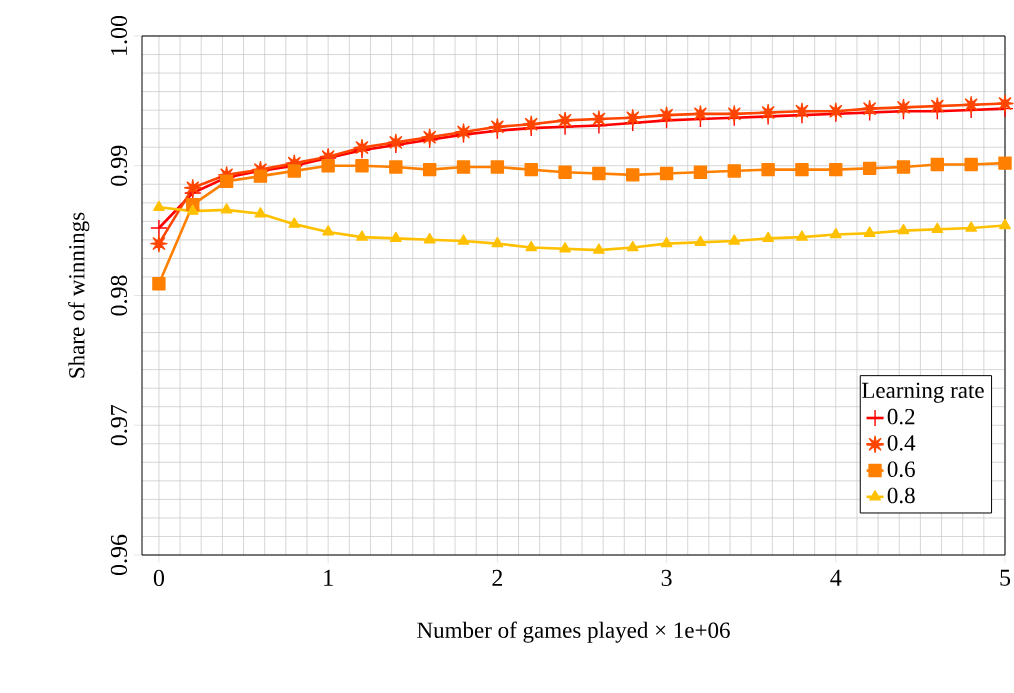 The width and height of the screenshot is (1014, 693). Describe the element at coordinates (901, 469) in the screenshot. I see `legend-label: 0.6` at that location.